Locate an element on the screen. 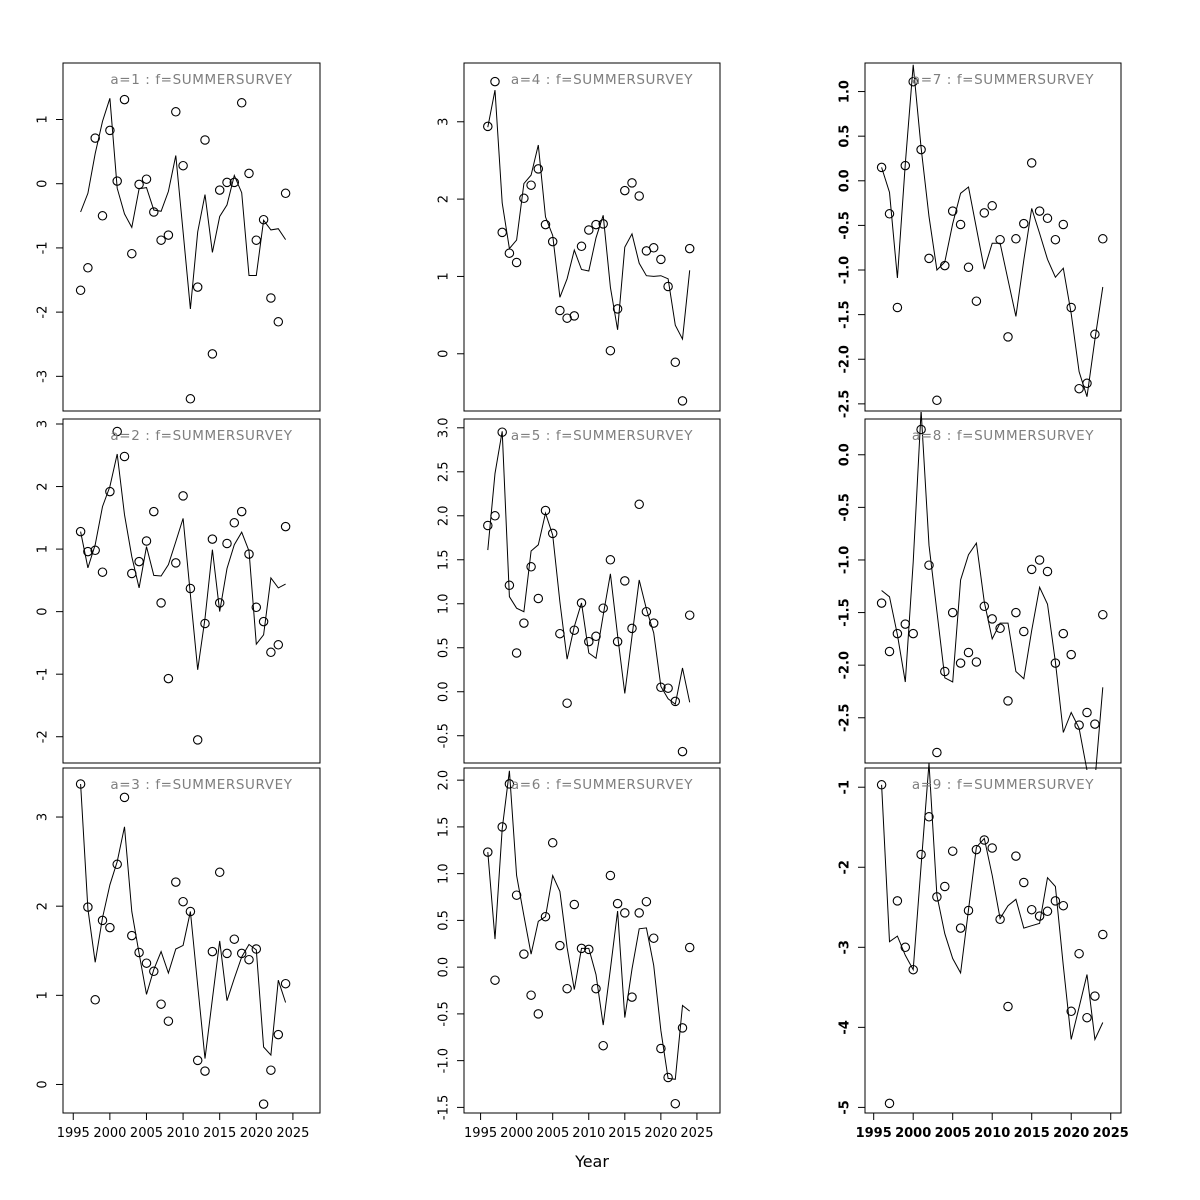 This screenshot has height=1200, width=1200. y-tick-label: 1 is located at coordinates (444, 276).